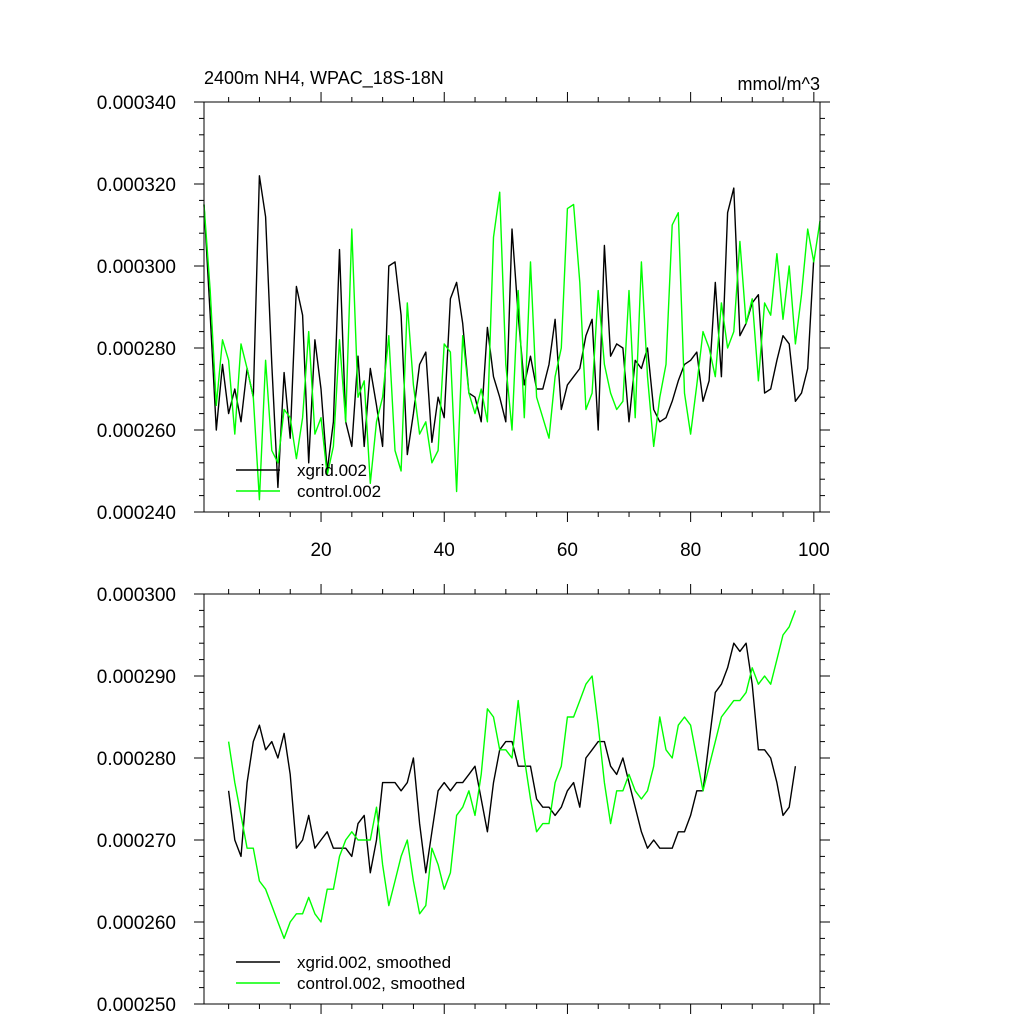 The width and height of the screenshot is (1024, 1024). Describe the element at coordinates (690, 550) in the screenshot. I see `x-tick-label: 80` at that location.